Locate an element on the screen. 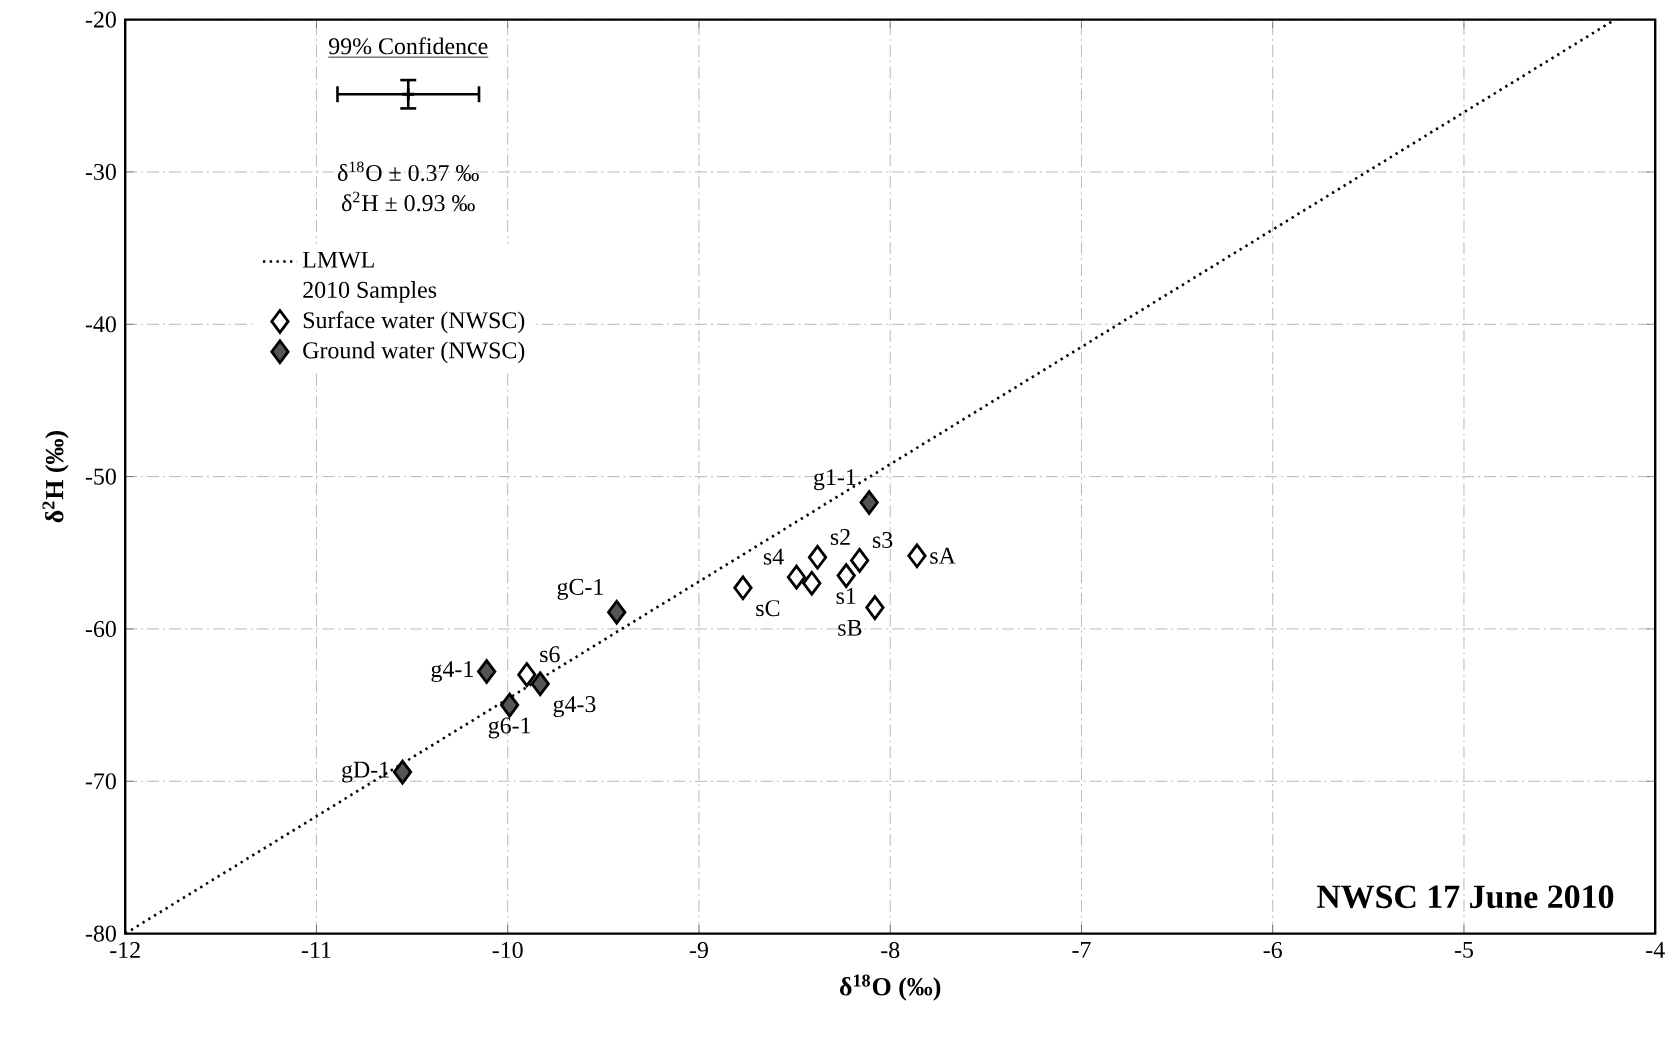 The height and width of the screenshot is (1047, 1677). annotation: g4-1 is located at coordinates (452, 672).